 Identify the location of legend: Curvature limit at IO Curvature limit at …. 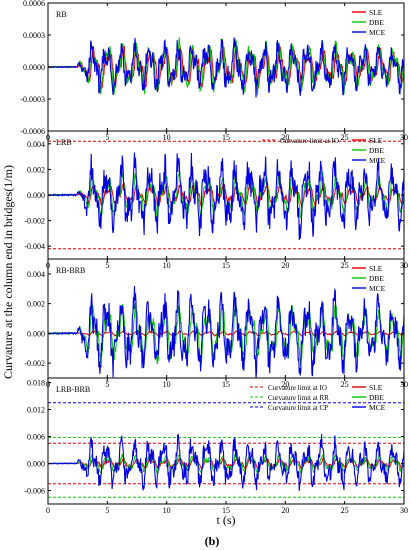
(318, 397).